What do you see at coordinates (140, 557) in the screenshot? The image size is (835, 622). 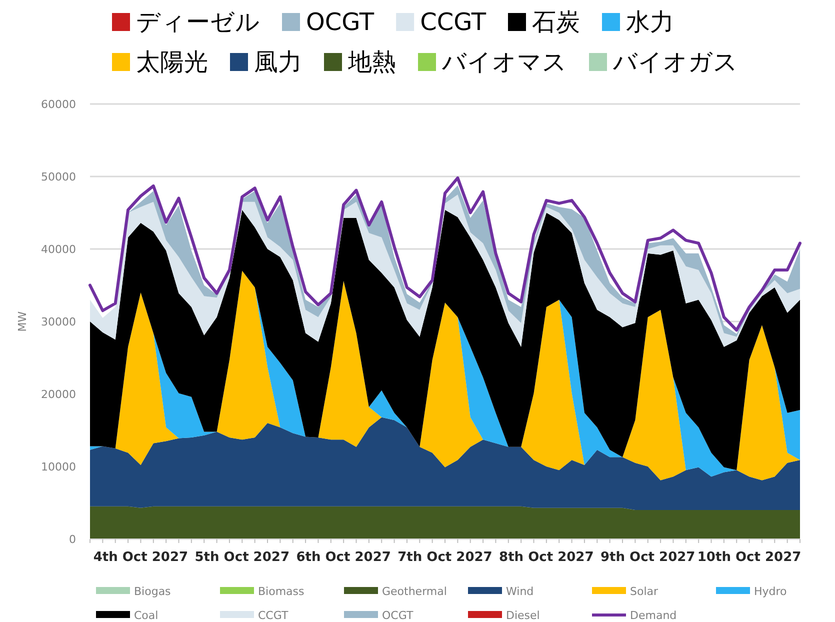 I see `x-tick-label: 4th Oct 2027` at bounding box center [140, 557].